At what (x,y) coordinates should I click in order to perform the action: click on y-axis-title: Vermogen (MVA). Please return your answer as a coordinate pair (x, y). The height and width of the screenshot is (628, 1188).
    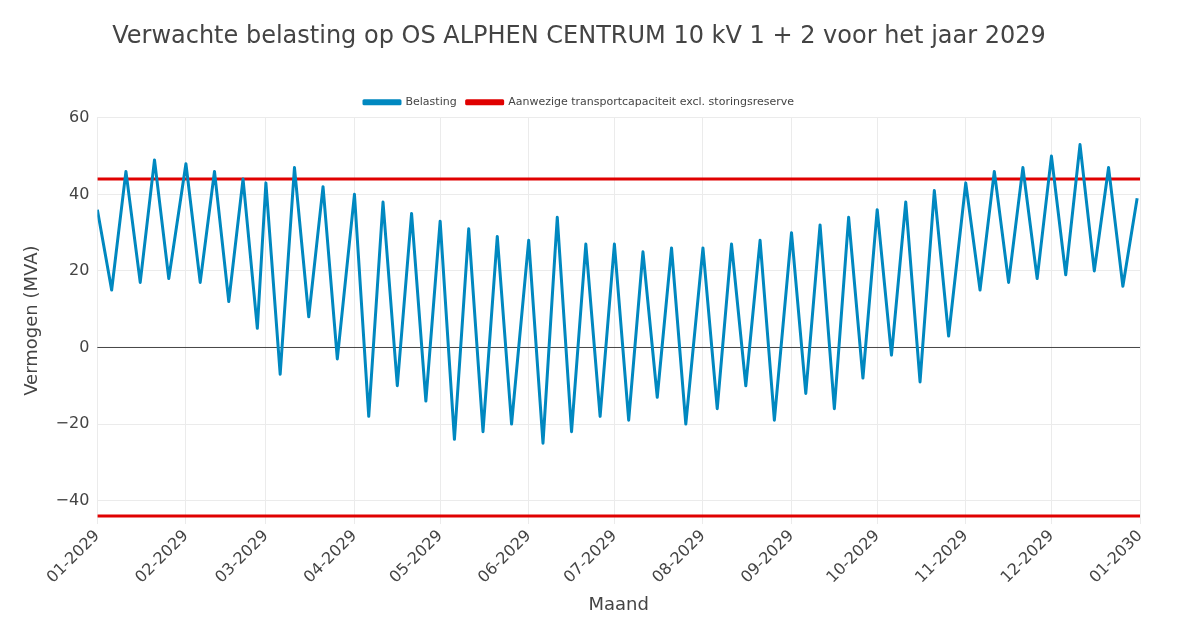
    Looking at the image, I should click on (31, 320).